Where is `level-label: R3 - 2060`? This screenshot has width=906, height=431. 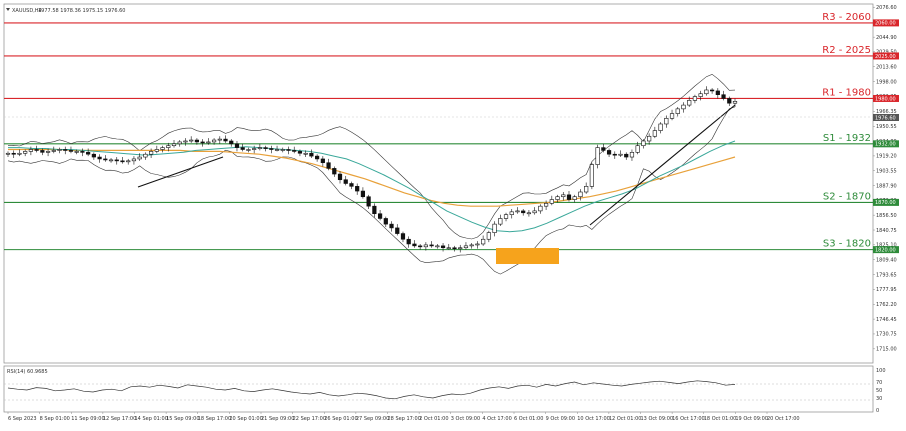
level-label: R3 - 2060 is located at coordinates (846, 17).